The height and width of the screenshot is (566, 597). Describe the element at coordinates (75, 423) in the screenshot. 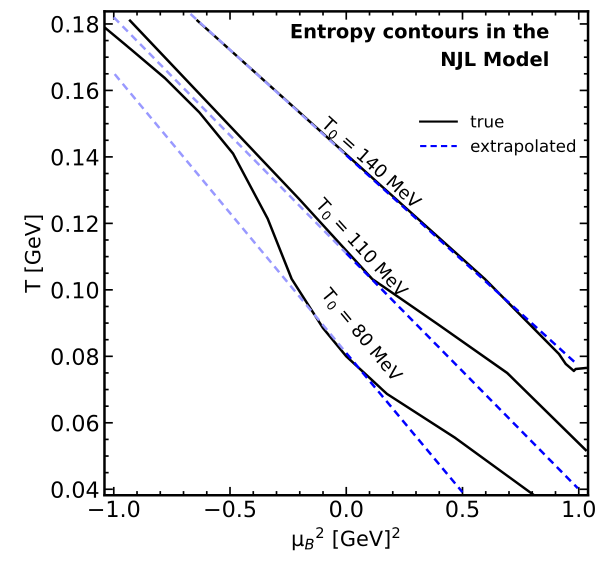

I see `y-tick-label: 0.06` at that location.